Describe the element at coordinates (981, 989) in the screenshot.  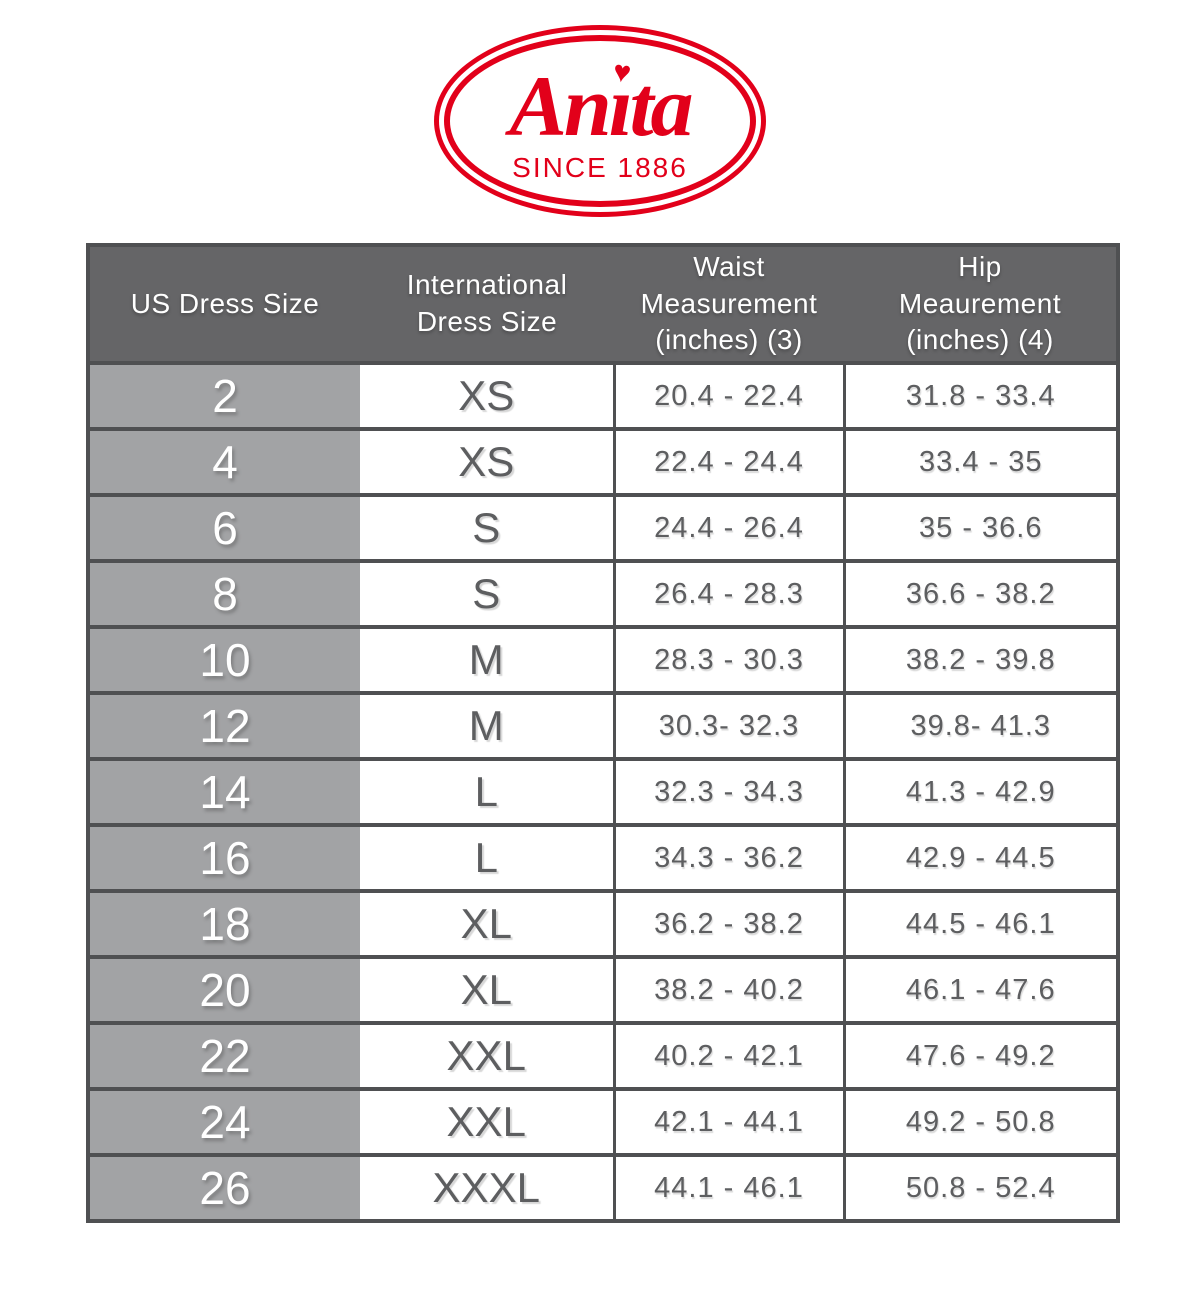
I see `hip-cell: 46.1 - 47.6` at that location.